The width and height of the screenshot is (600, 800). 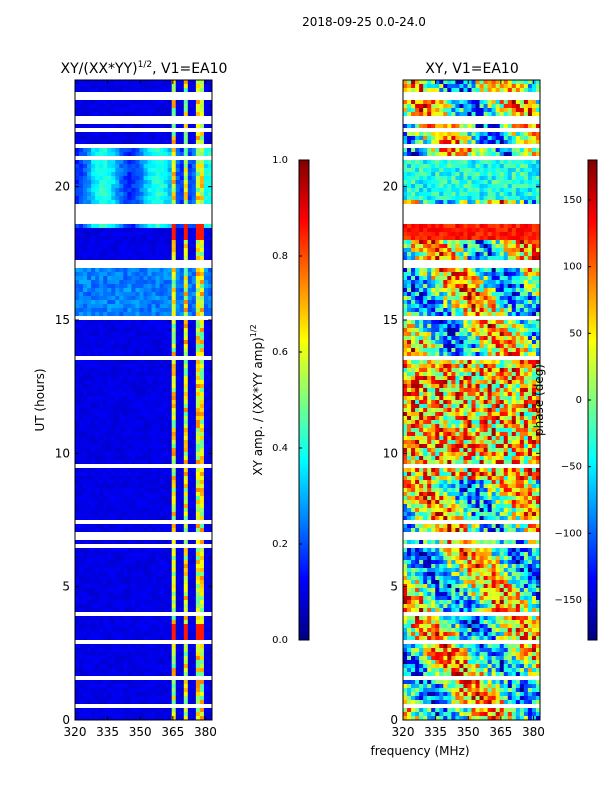 I want to click on data-gap-row, so click(x=143, y=146).